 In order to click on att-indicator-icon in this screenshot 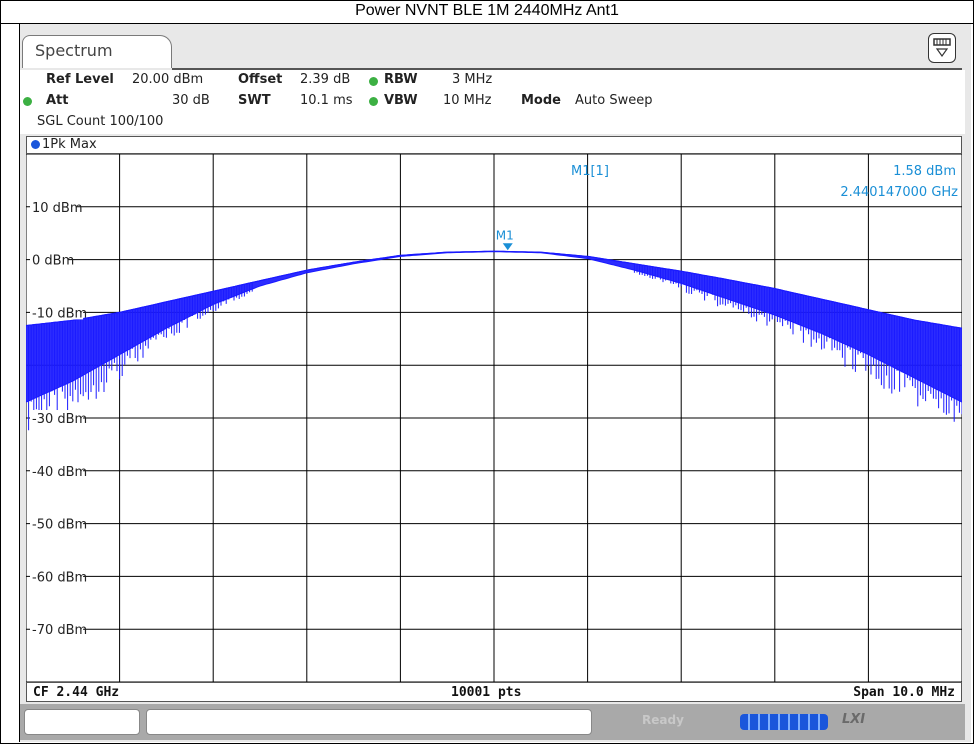, I will do `click(27, 101)`.